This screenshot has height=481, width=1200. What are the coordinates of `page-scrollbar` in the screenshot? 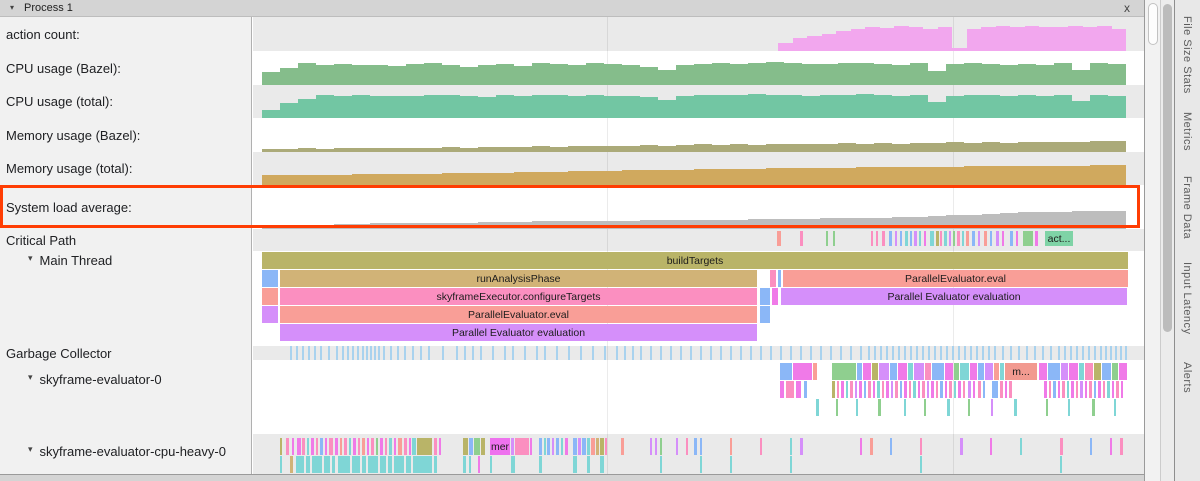 It's located at (1167, 240).